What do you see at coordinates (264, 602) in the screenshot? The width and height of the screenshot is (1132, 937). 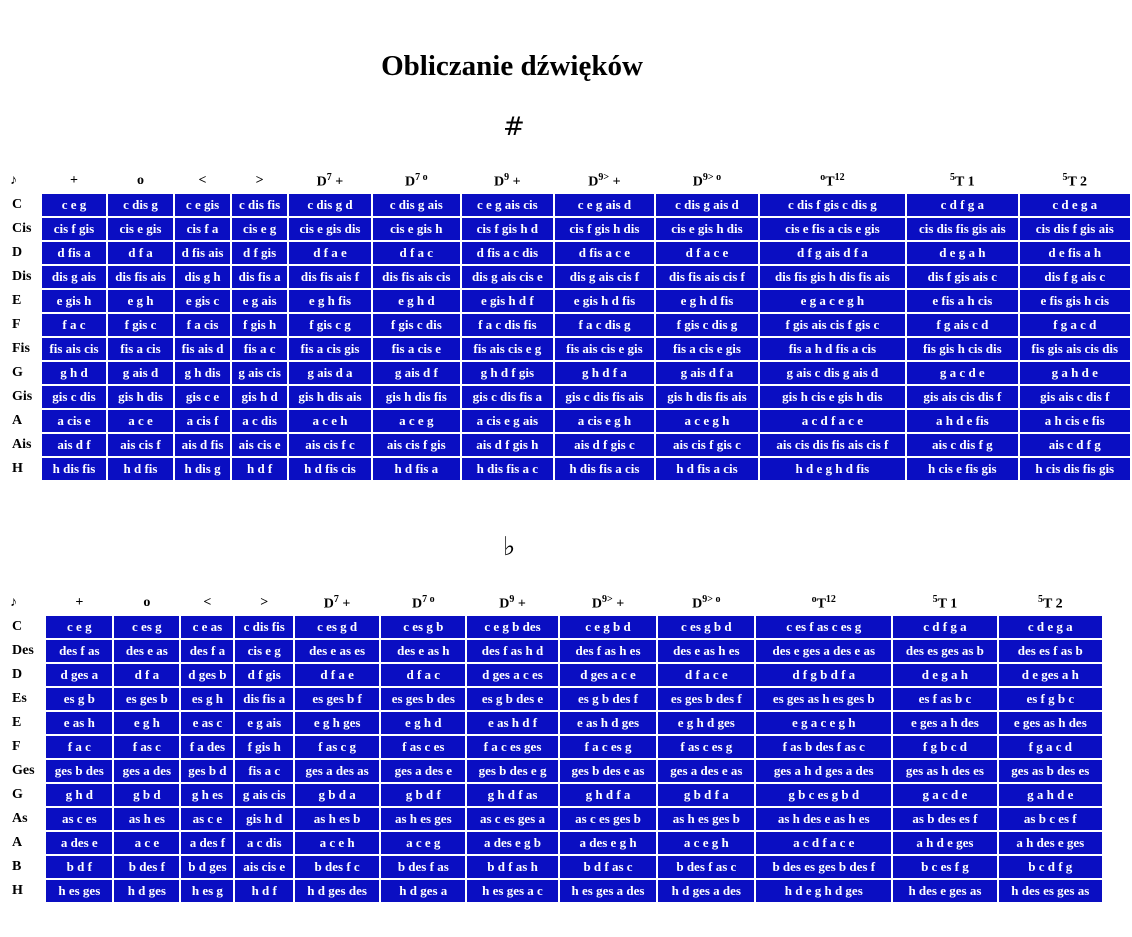 I see `header-main: >` at bounding box center [264, 602].